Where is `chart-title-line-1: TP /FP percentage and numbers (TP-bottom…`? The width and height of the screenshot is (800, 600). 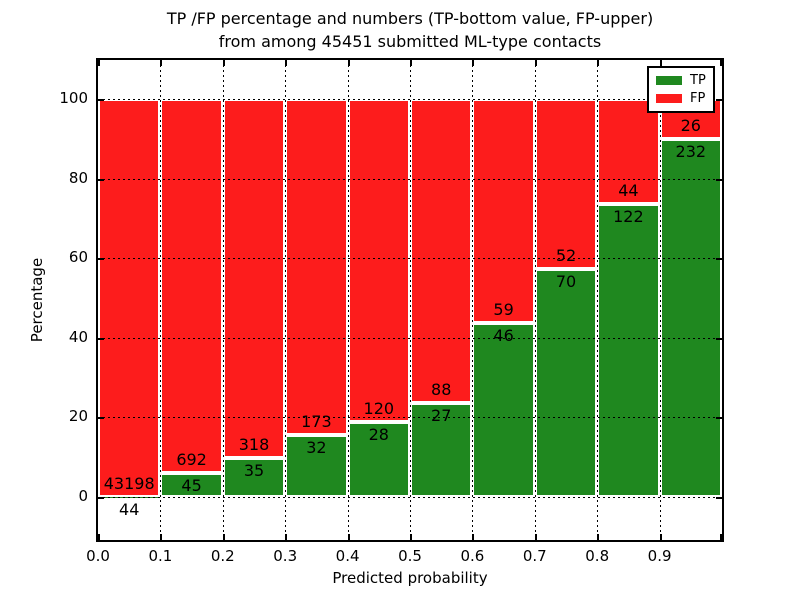 chart-title-line-1: TP /FP percentage and numbers (TP-bottom… is located at coordinates (410, 18).